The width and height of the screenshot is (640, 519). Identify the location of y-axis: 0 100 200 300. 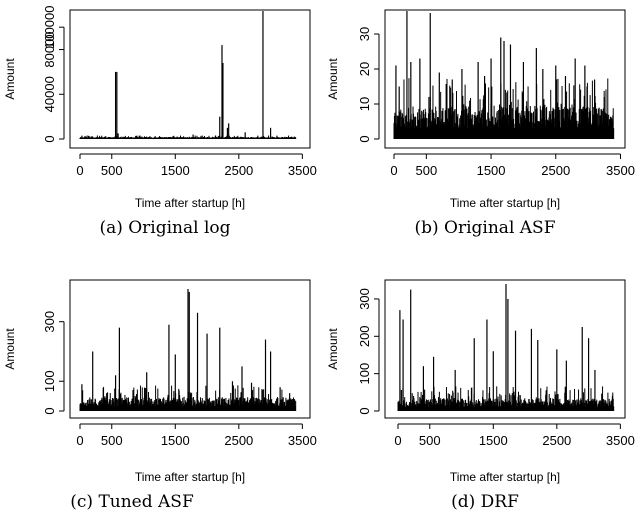
(368, 351).